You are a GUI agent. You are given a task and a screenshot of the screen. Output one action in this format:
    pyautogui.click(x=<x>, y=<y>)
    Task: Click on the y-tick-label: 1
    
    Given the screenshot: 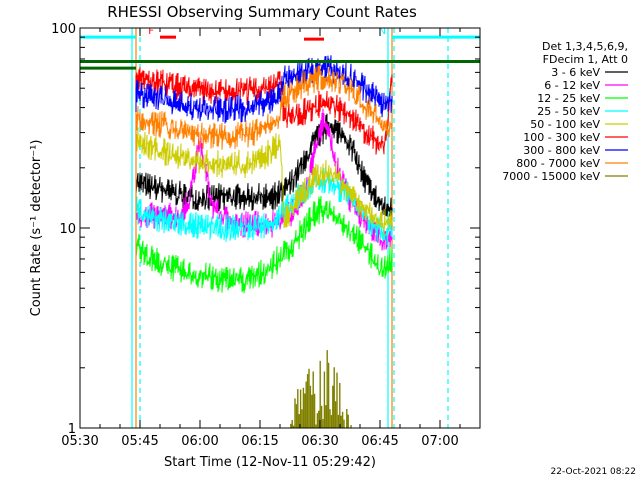 What is the action you would take?
    pyautogui.click(x=72, y=429)
    